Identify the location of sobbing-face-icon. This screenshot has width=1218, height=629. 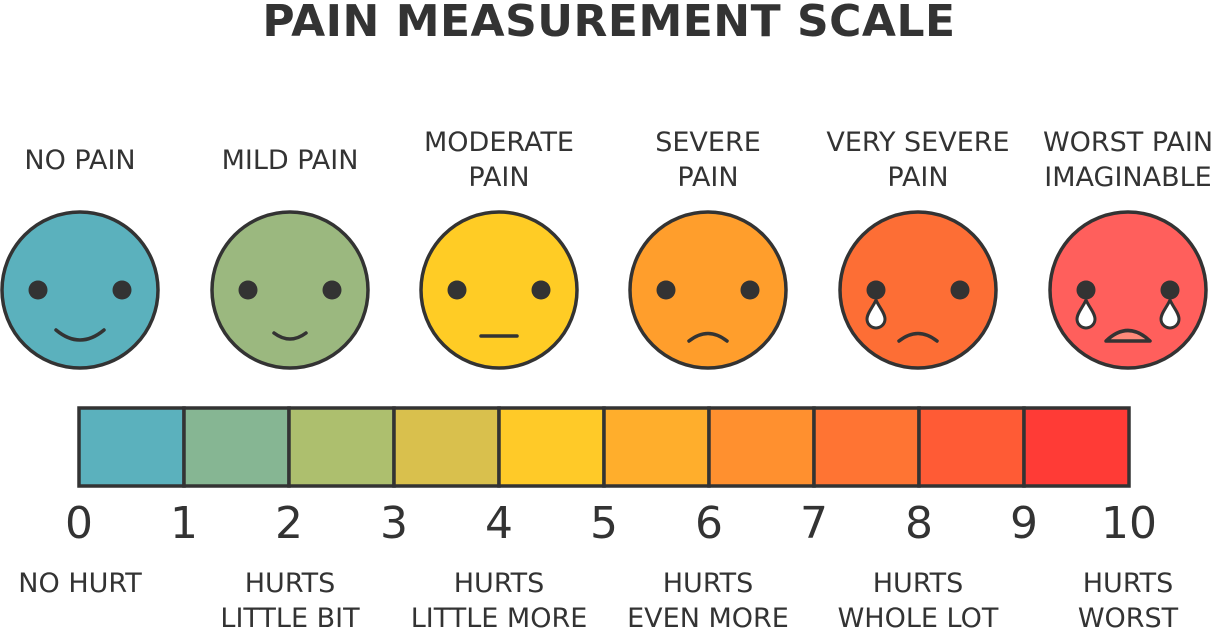
(1128, 290).